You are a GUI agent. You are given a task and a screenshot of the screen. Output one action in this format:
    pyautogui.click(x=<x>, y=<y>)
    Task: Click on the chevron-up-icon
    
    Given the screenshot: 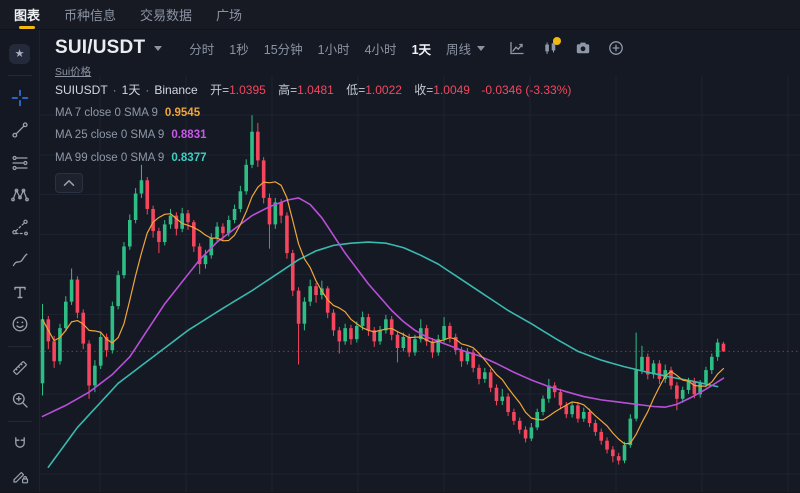 What is the action you would take?
    pyautogui.click(x=69, y=182)
    